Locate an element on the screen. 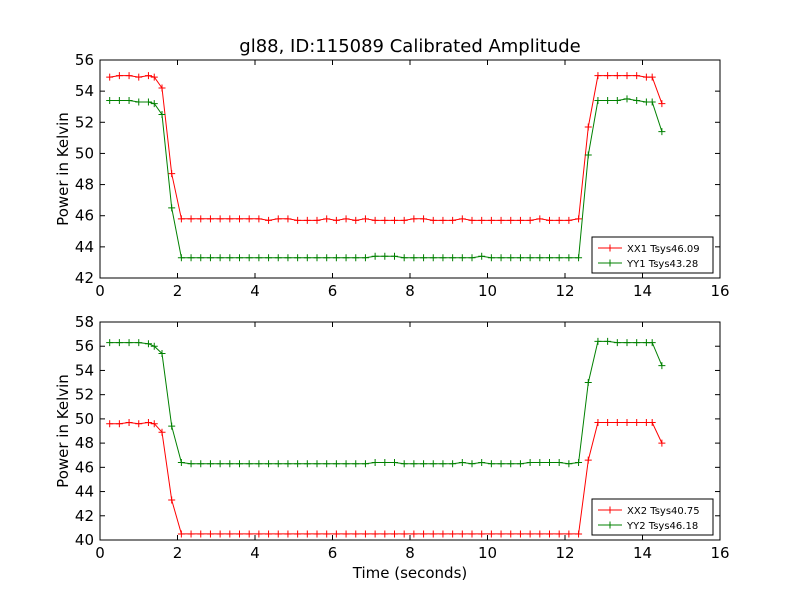 This screenshot has width=800, height=600. x-tick-label: 10 is located at coordinates (487, 553).